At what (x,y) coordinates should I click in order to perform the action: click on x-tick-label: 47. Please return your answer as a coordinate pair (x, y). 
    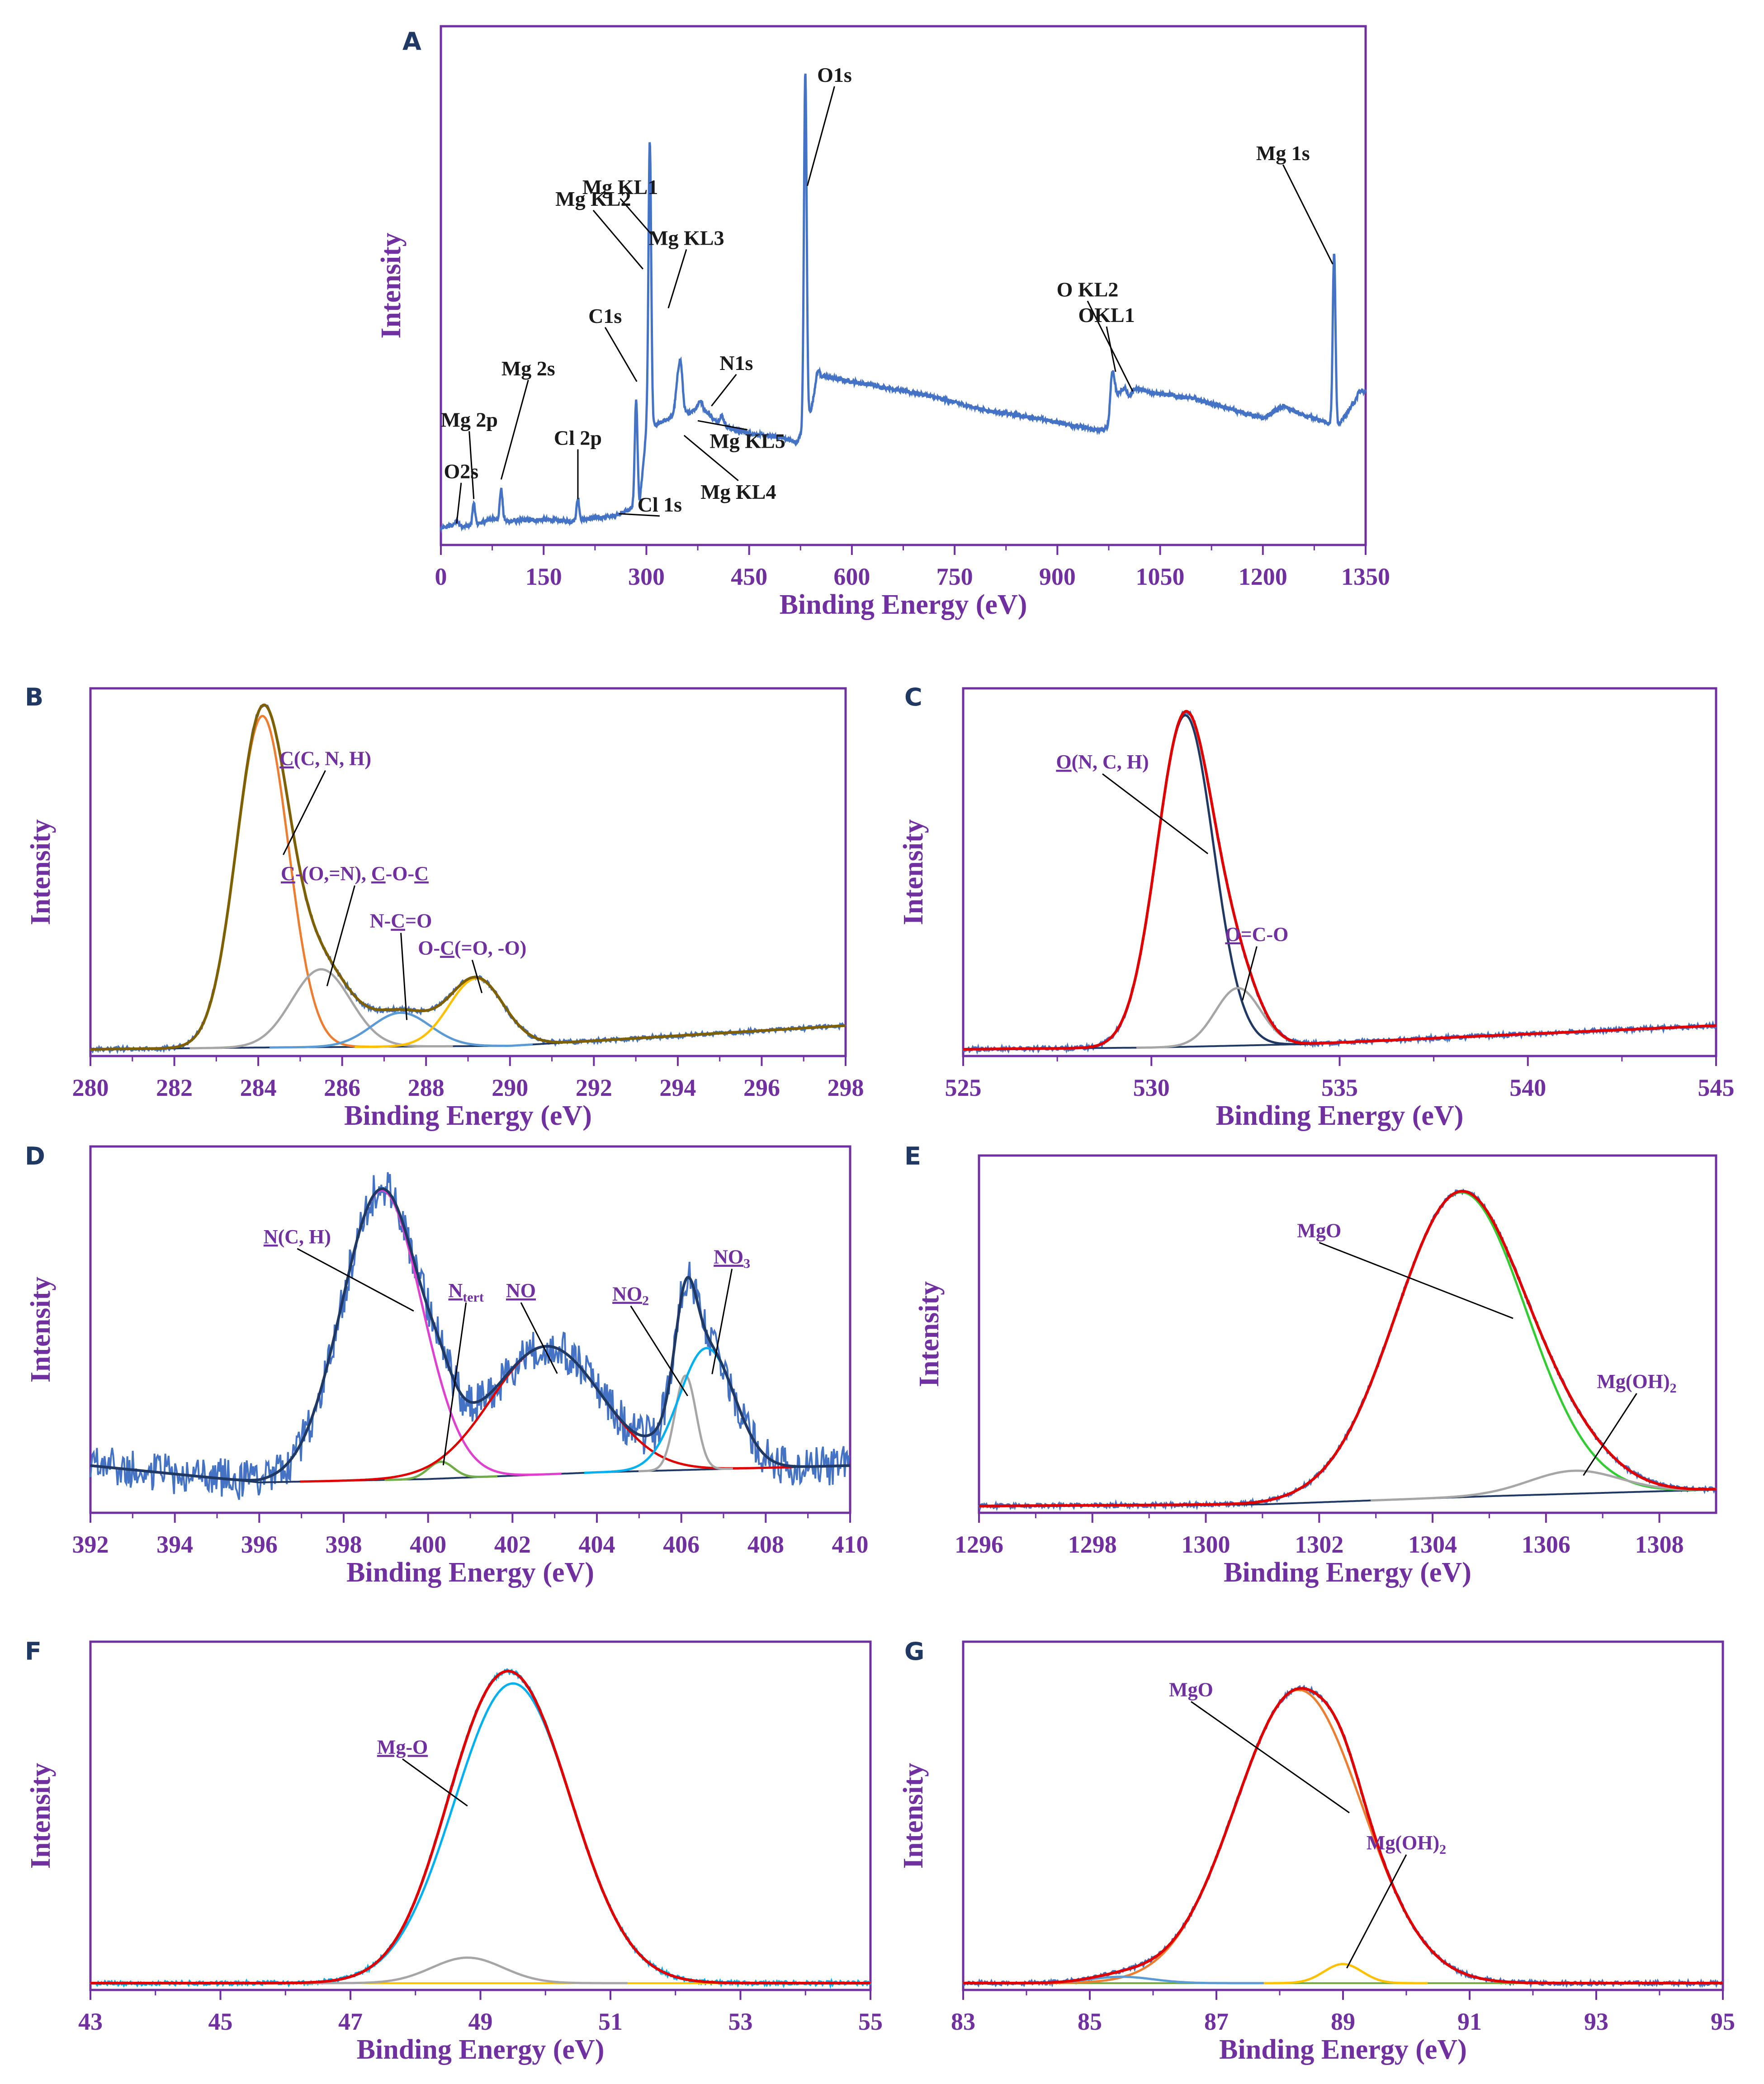
    Looking at the image, I should click on (350, 2021).